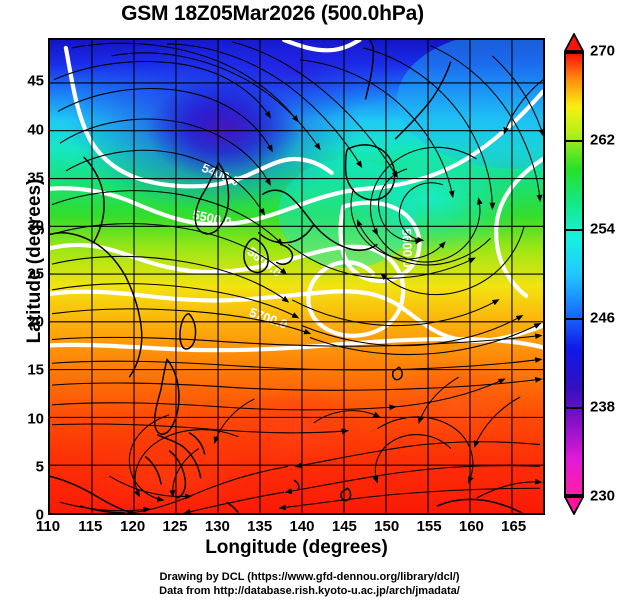 The width and height of the screenshot is (619, 605). What do you see at coordinates (603, 407) in the screenshot?
I see `colorbar-label-238: 238` at bounding box center [603, 407].